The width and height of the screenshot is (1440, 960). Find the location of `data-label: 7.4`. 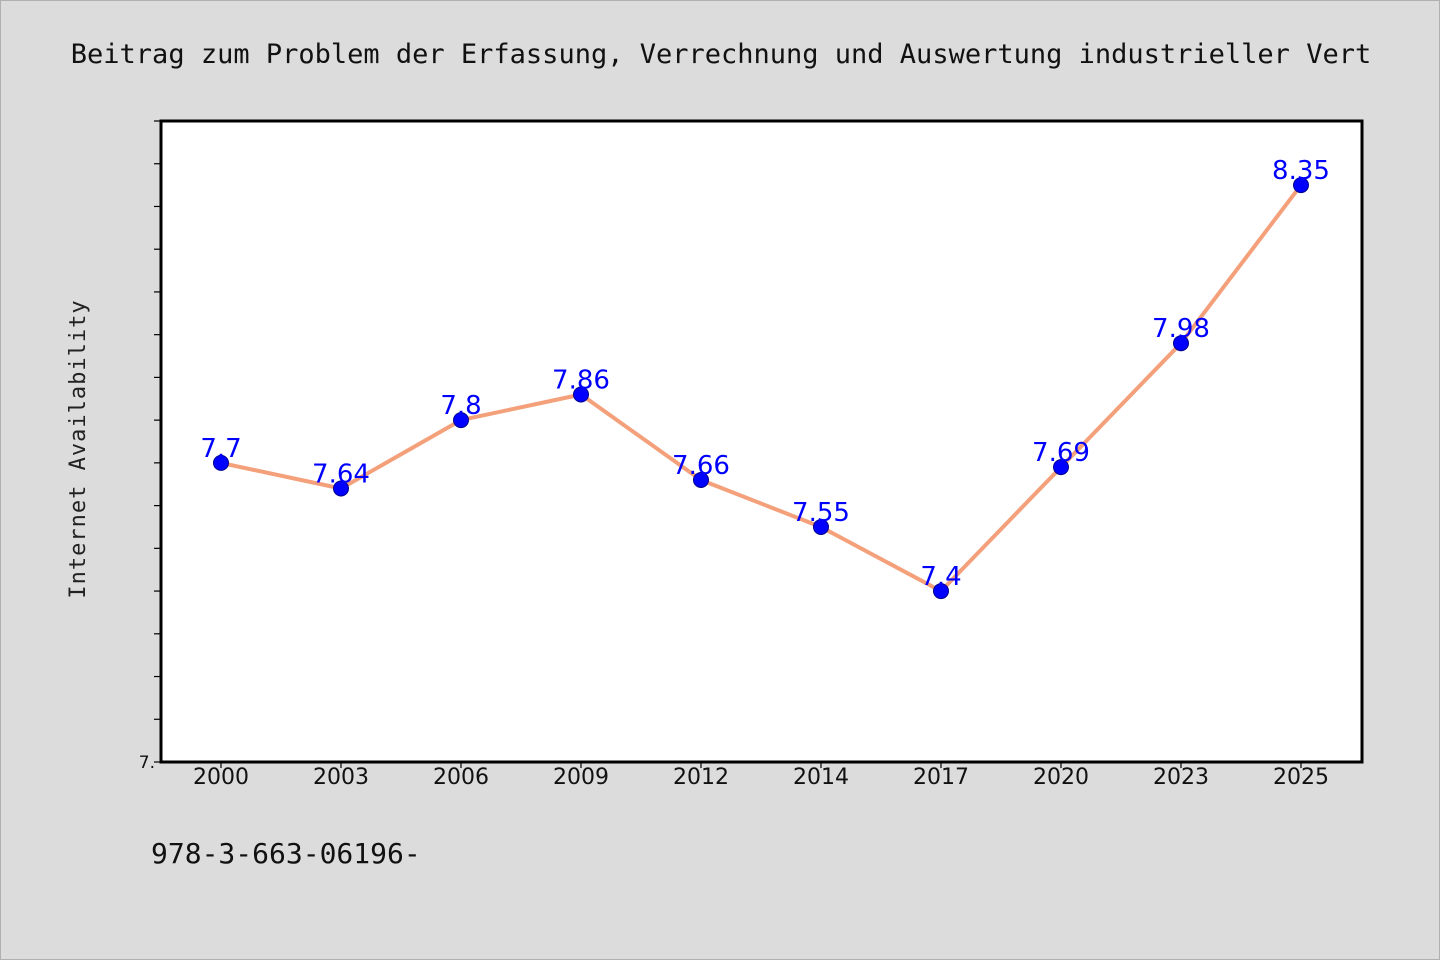

data-label: 7.4 is located at coordinates (940, 577).